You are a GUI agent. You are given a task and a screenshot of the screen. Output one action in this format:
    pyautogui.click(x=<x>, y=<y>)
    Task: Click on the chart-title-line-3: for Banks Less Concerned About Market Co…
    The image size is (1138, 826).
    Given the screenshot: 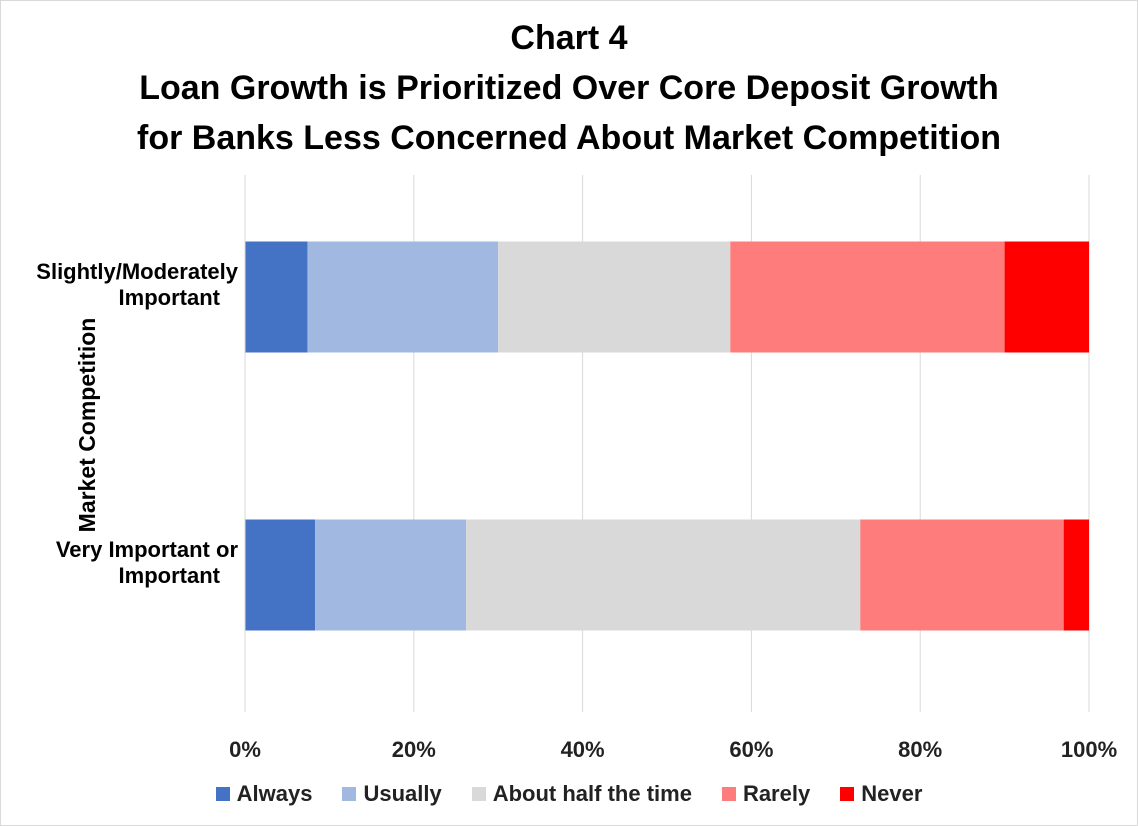 What is the action you would take?
    pyautogui.click(x=569, y=138)
    